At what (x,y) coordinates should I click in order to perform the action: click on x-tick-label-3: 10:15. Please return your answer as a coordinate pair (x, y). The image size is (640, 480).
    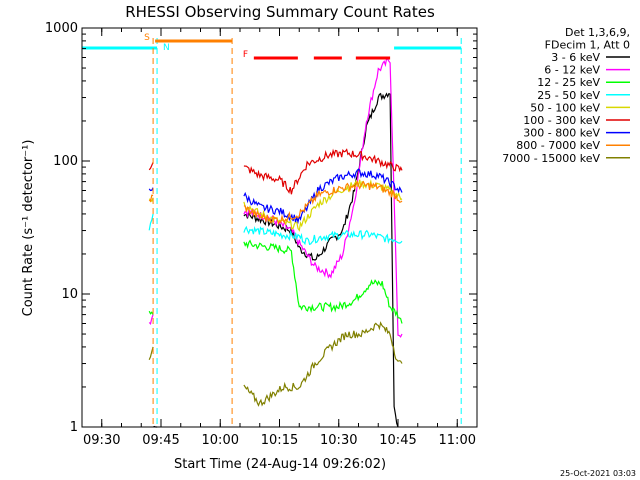
    Looking at the image, I should click on (279, 440).